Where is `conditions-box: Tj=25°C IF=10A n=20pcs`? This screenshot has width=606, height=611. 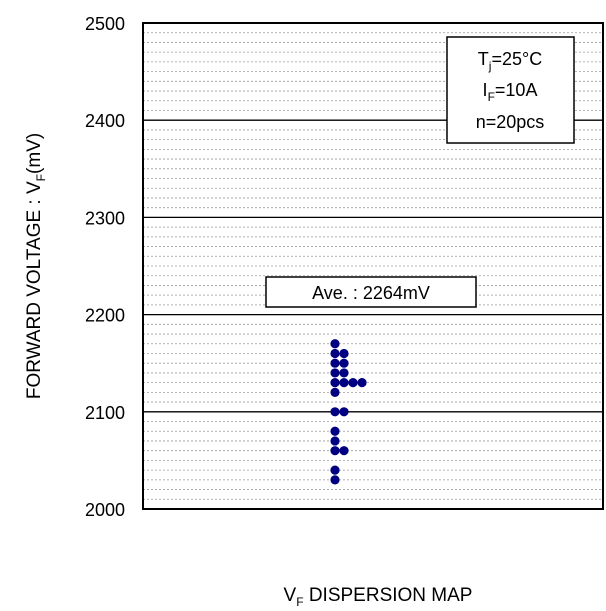 conditions-box: Tj=25°C IF=10A n=20pcs is located at coordinates (510, 90).